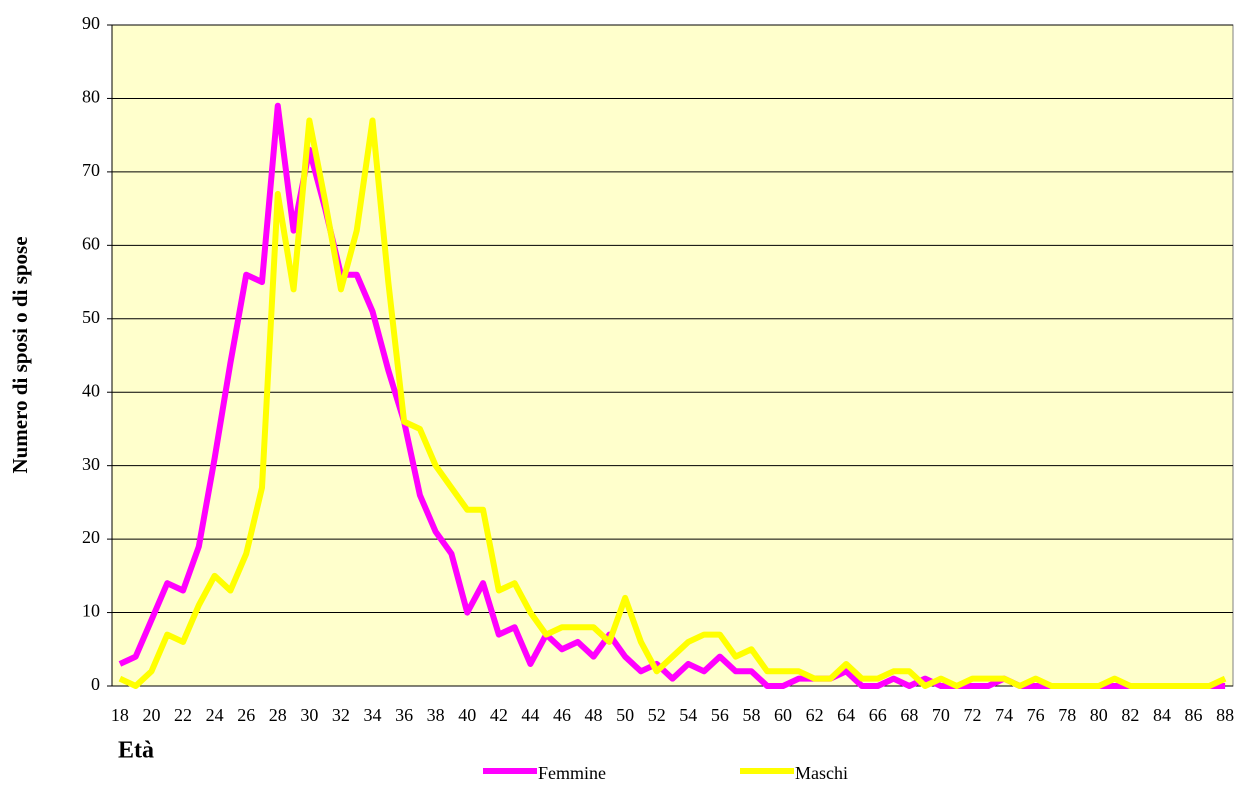  Describe the element at coordinates (530, 715) in the screenshot. I see `x-tick-label: 44` at that location.